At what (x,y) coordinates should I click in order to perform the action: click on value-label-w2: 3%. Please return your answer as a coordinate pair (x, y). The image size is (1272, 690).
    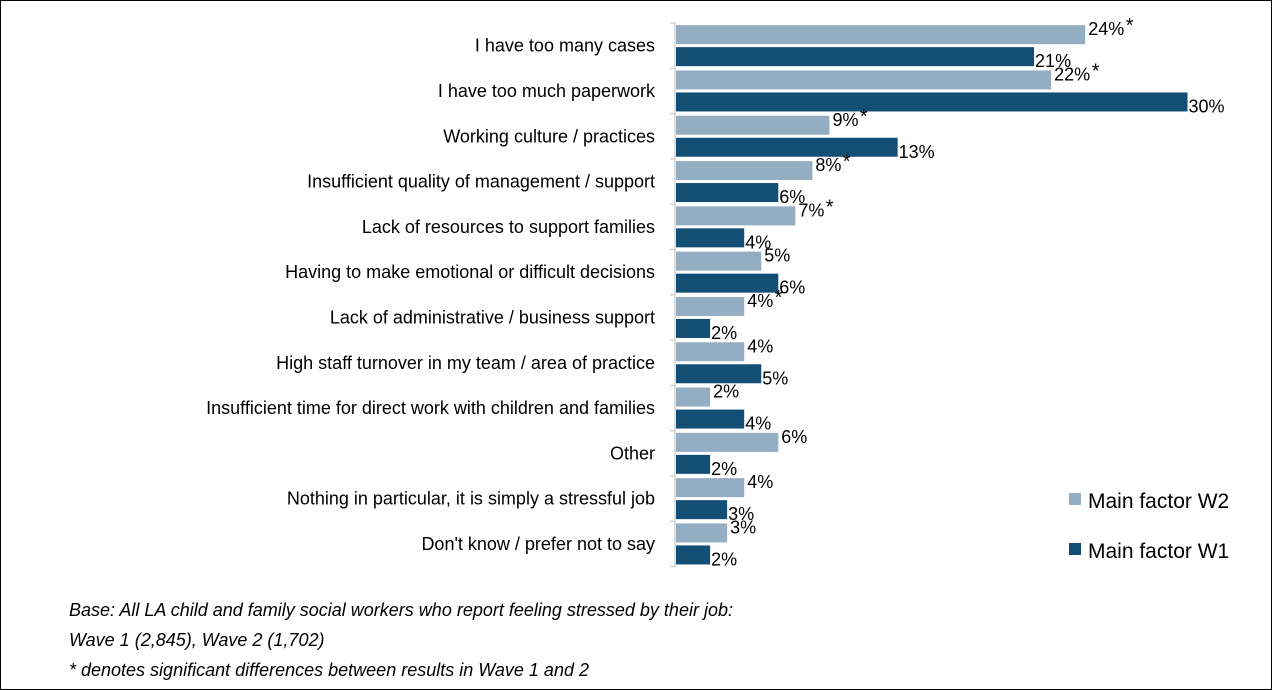
    Looking at the image, I should click on (743, 527).